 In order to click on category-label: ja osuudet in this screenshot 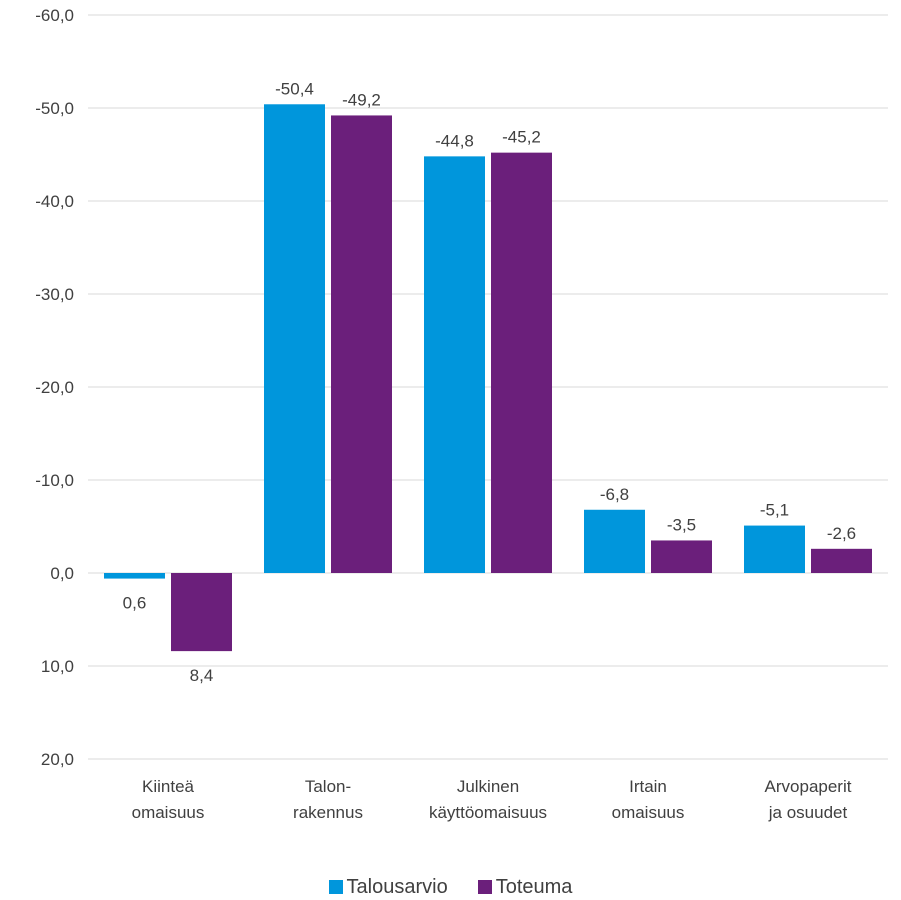, I will do `click(808, 812)`.